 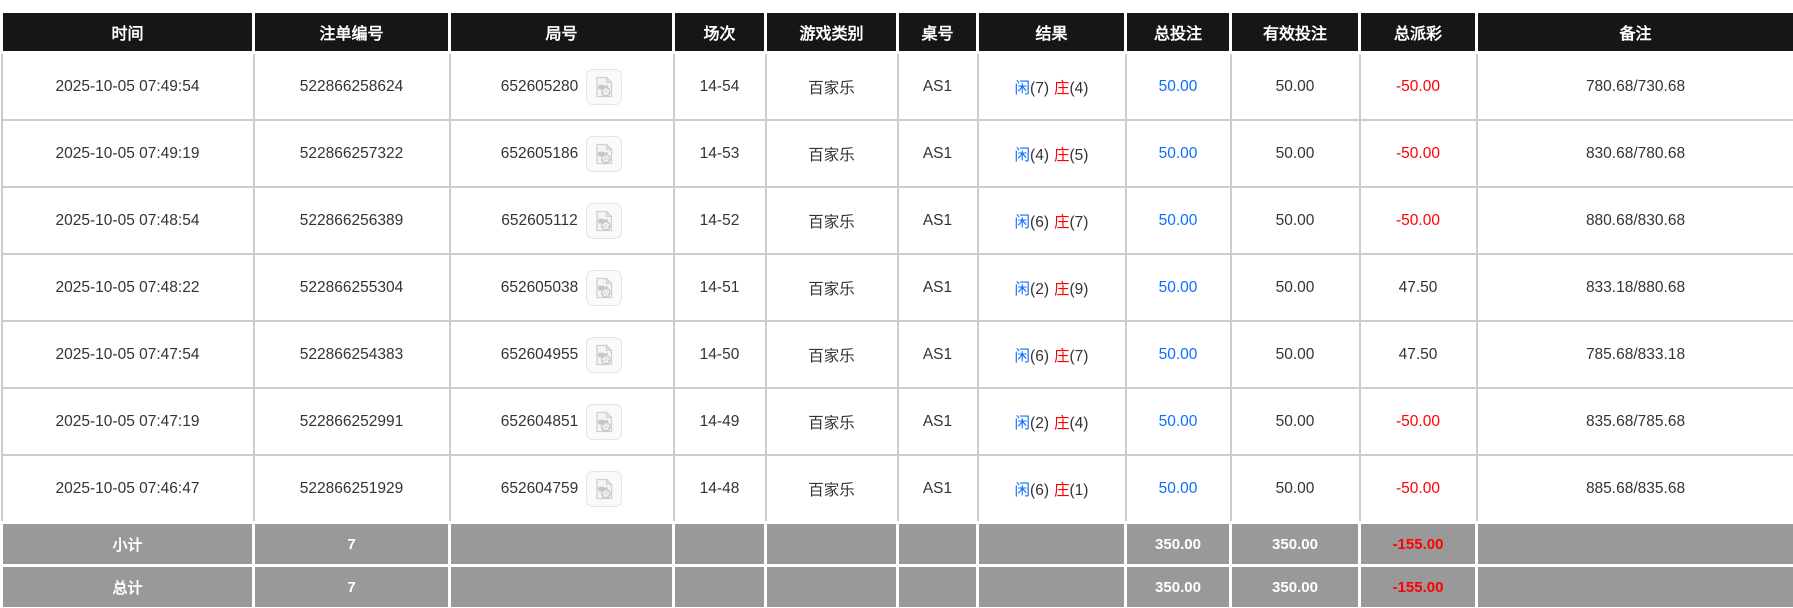 What do you see at coordinates (351, 86) in the screenshot?
I see `bet-id: 522866258624` at bounding box center [351, 86].